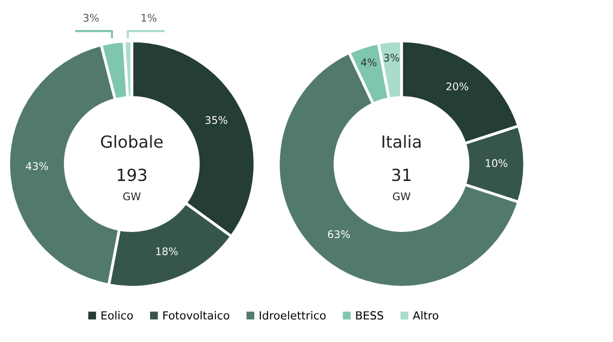 Image resolution: width=613 pixels, height=342 pixels. Describe the element at coordinates (401, 141) in the screenshot. I see `text: Italia` at that location.